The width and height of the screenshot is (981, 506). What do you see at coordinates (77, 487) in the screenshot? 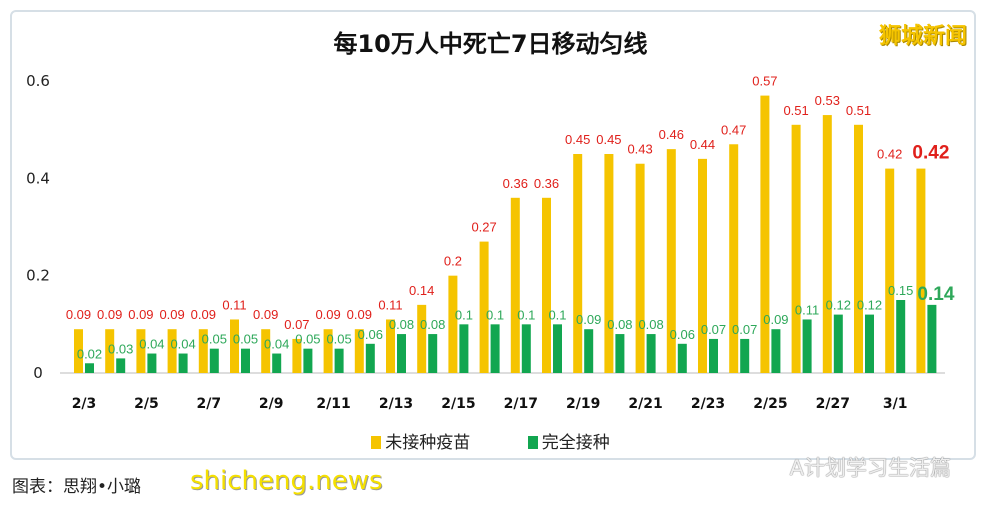
I see `chart-credit: 图表：思翔•小璐` at bounding box center [77, 487].